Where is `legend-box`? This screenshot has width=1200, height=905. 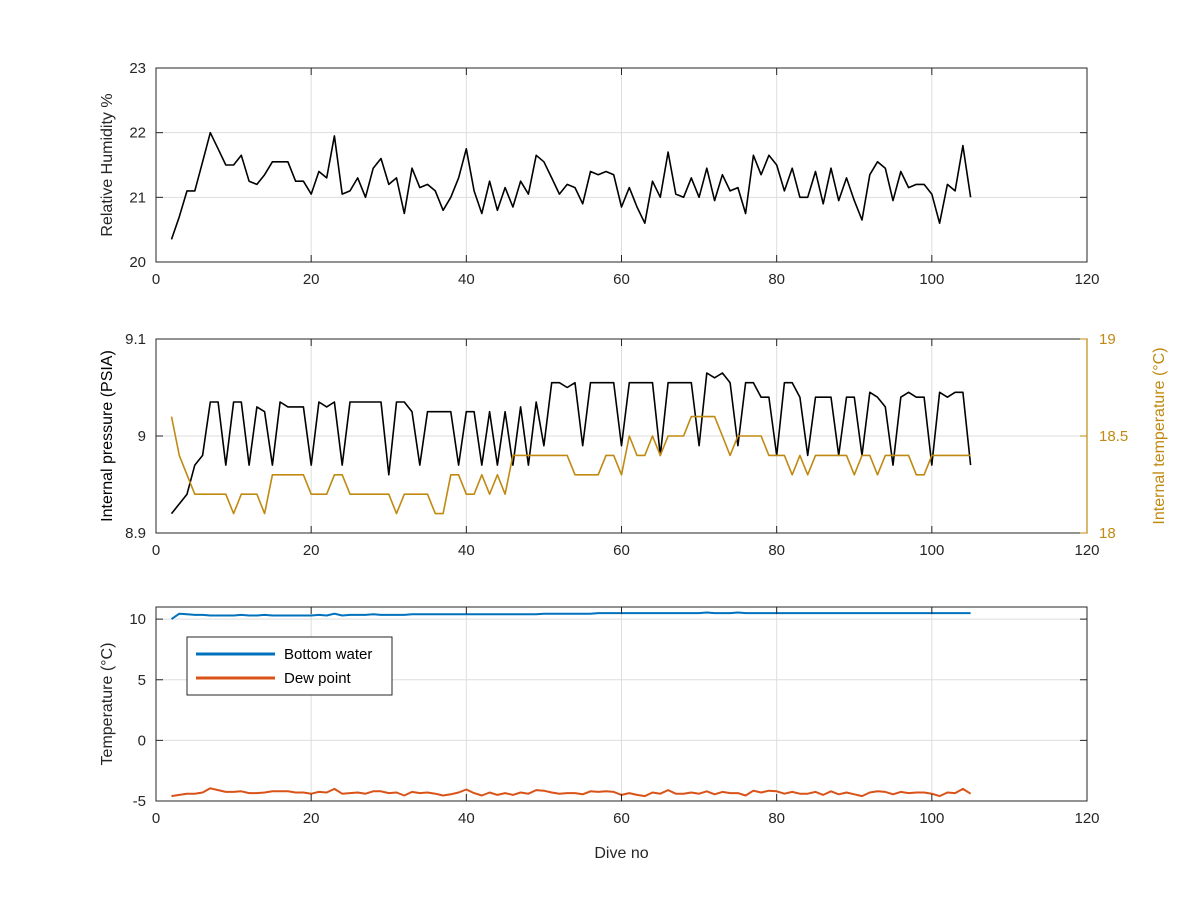 legend-box is located at coordinates (289, 666).